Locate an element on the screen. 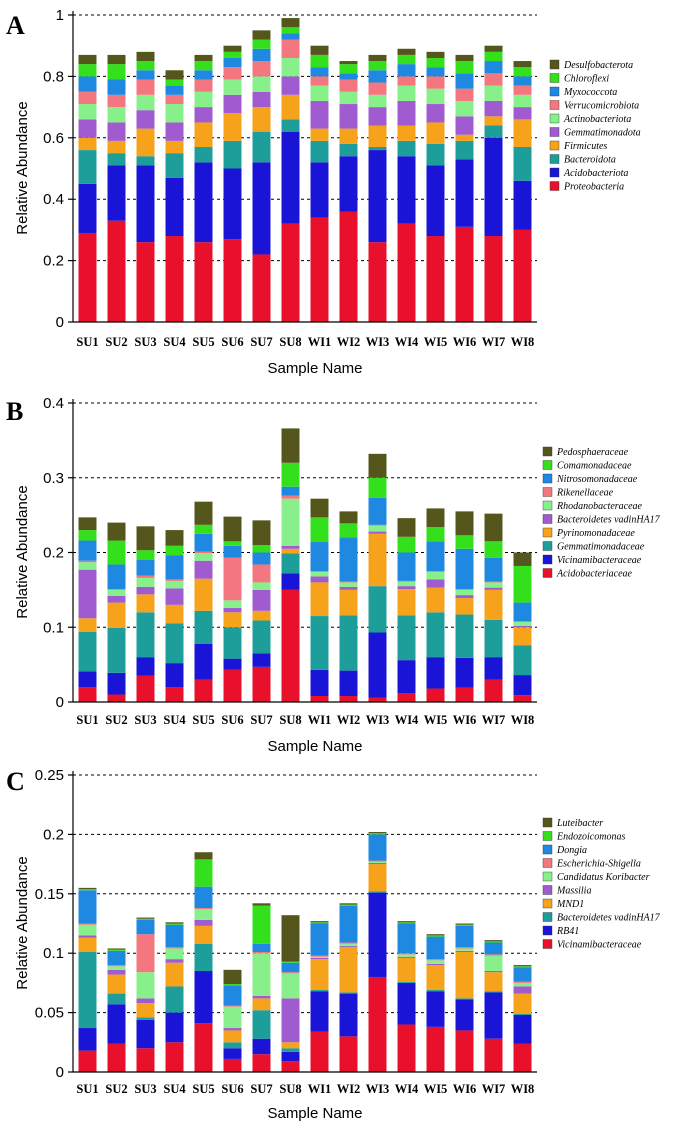  legend-swatch is located at coordinates (547, 944).